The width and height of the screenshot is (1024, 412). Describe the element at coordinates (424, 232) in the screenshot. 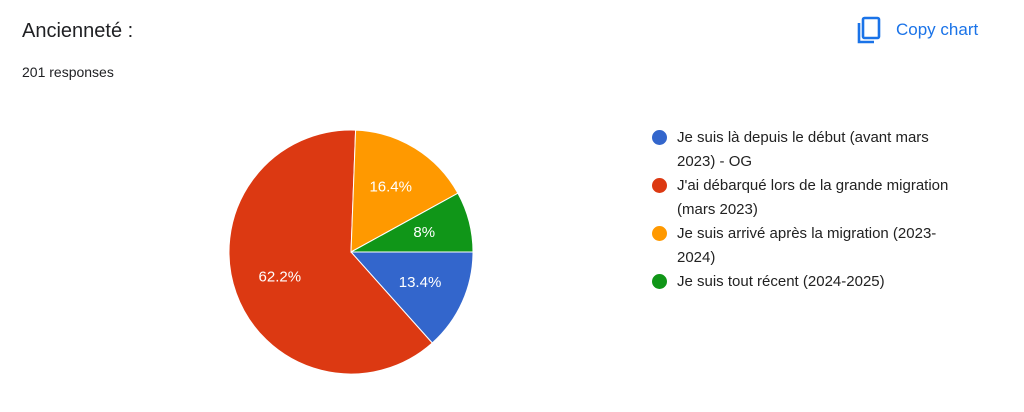

I see `slice-label: 8%` at that location.